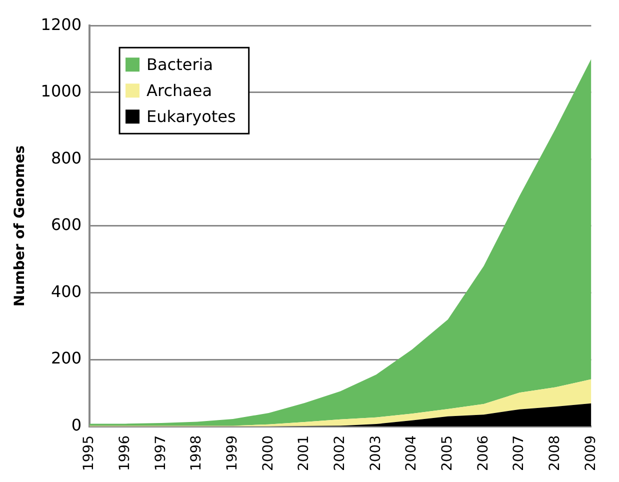 This screenshot has height=482, width=619. Describe the element at coordinates (179, 90) in the screenshot. I see `legend-label: Archaea` at that location.